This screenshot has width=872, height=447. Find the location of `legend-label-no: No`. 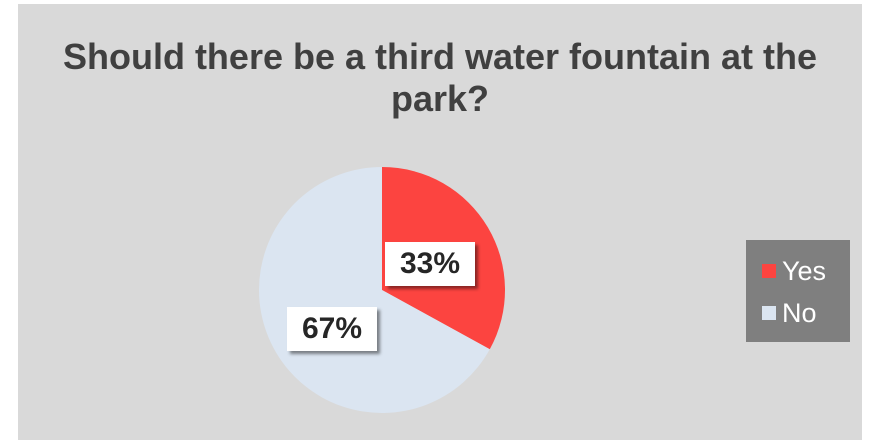

legend-label-no: No is located at coordinates (799, 312).